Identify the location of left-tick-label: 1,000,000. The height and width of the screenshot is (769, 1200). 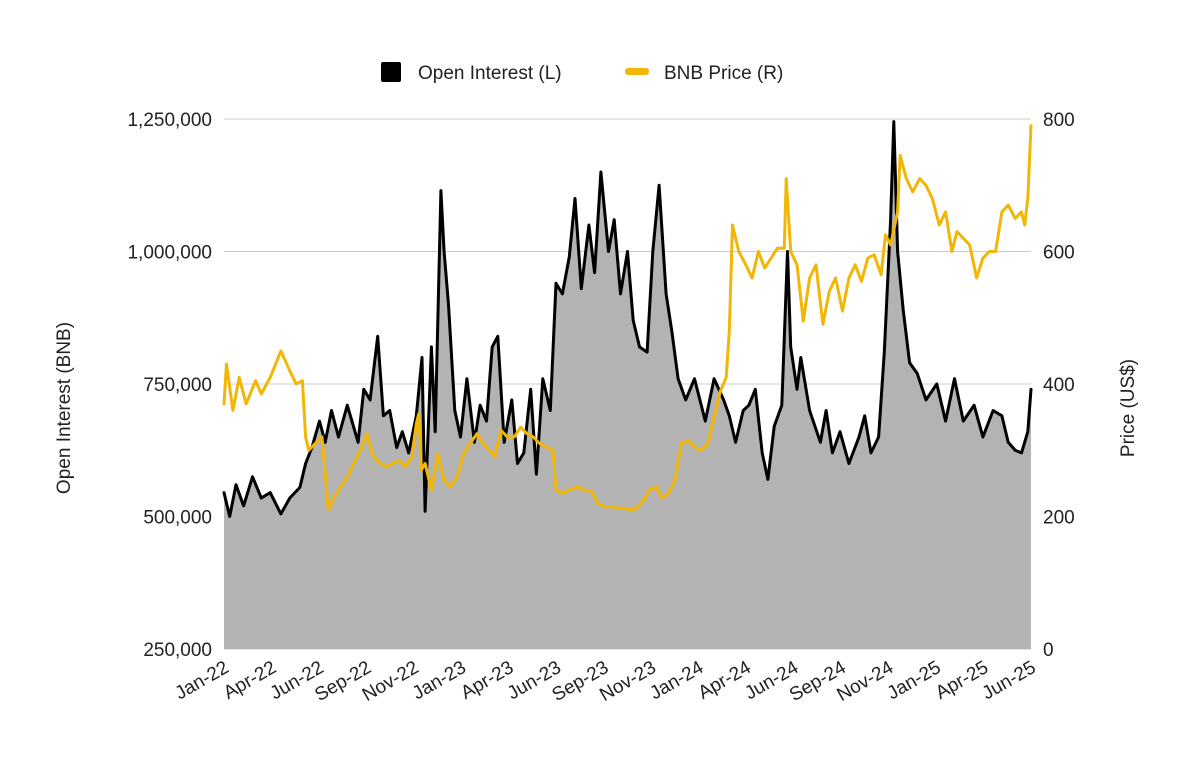
(169, 253).